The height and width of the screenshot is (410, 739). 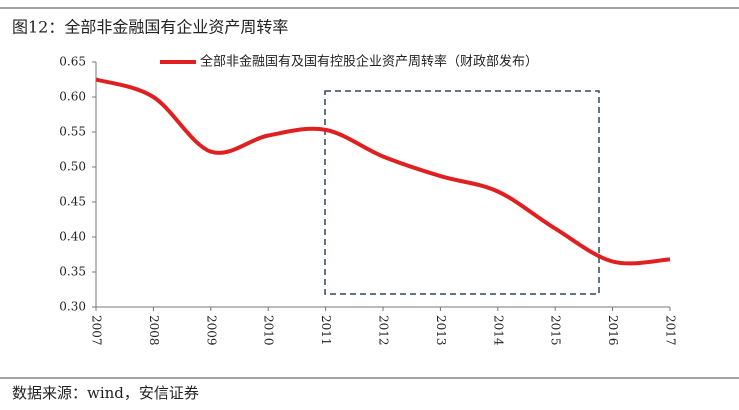 What do you see at coordinates (154, 330) in the screenshot?
I see `x-tick-label: 2008` at bounding box center [154, 330].